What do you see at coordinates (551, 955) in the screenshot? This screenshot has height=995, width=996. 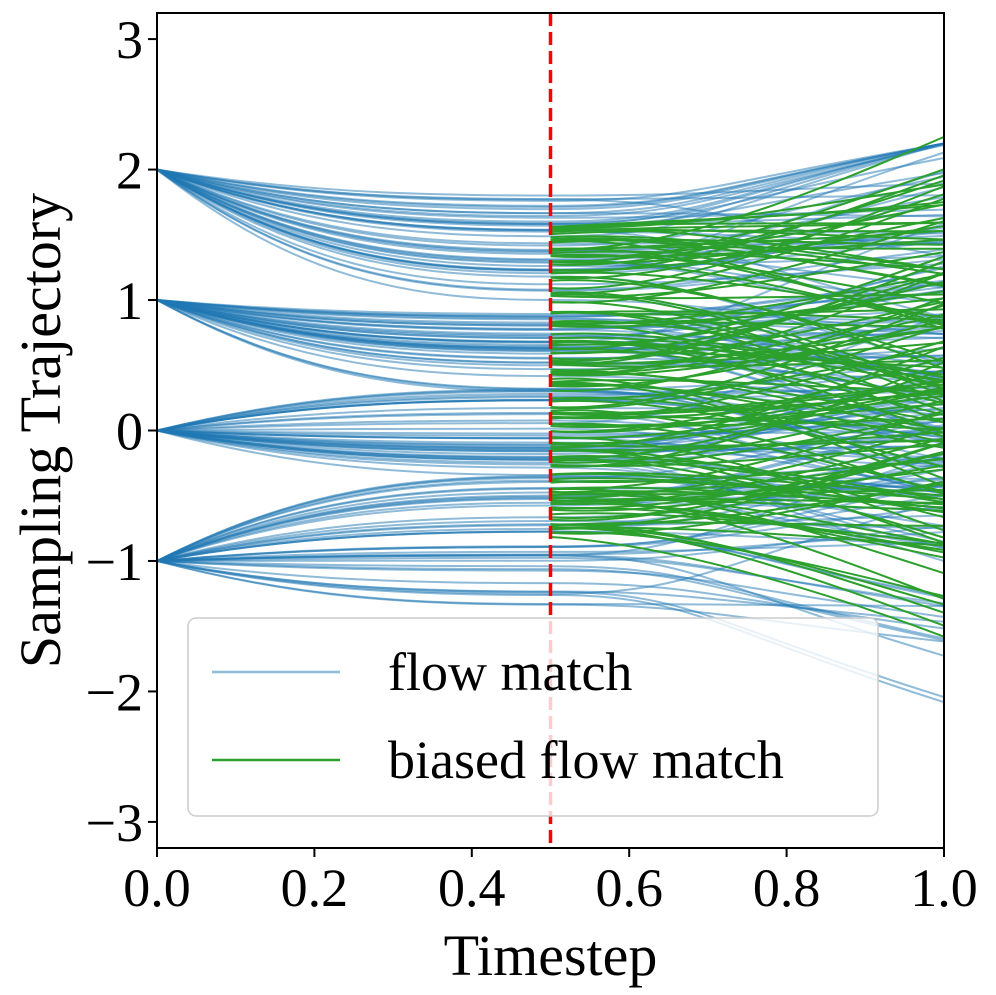 I see `x-axis-label: Timestep` at bounding box center [551, 955].